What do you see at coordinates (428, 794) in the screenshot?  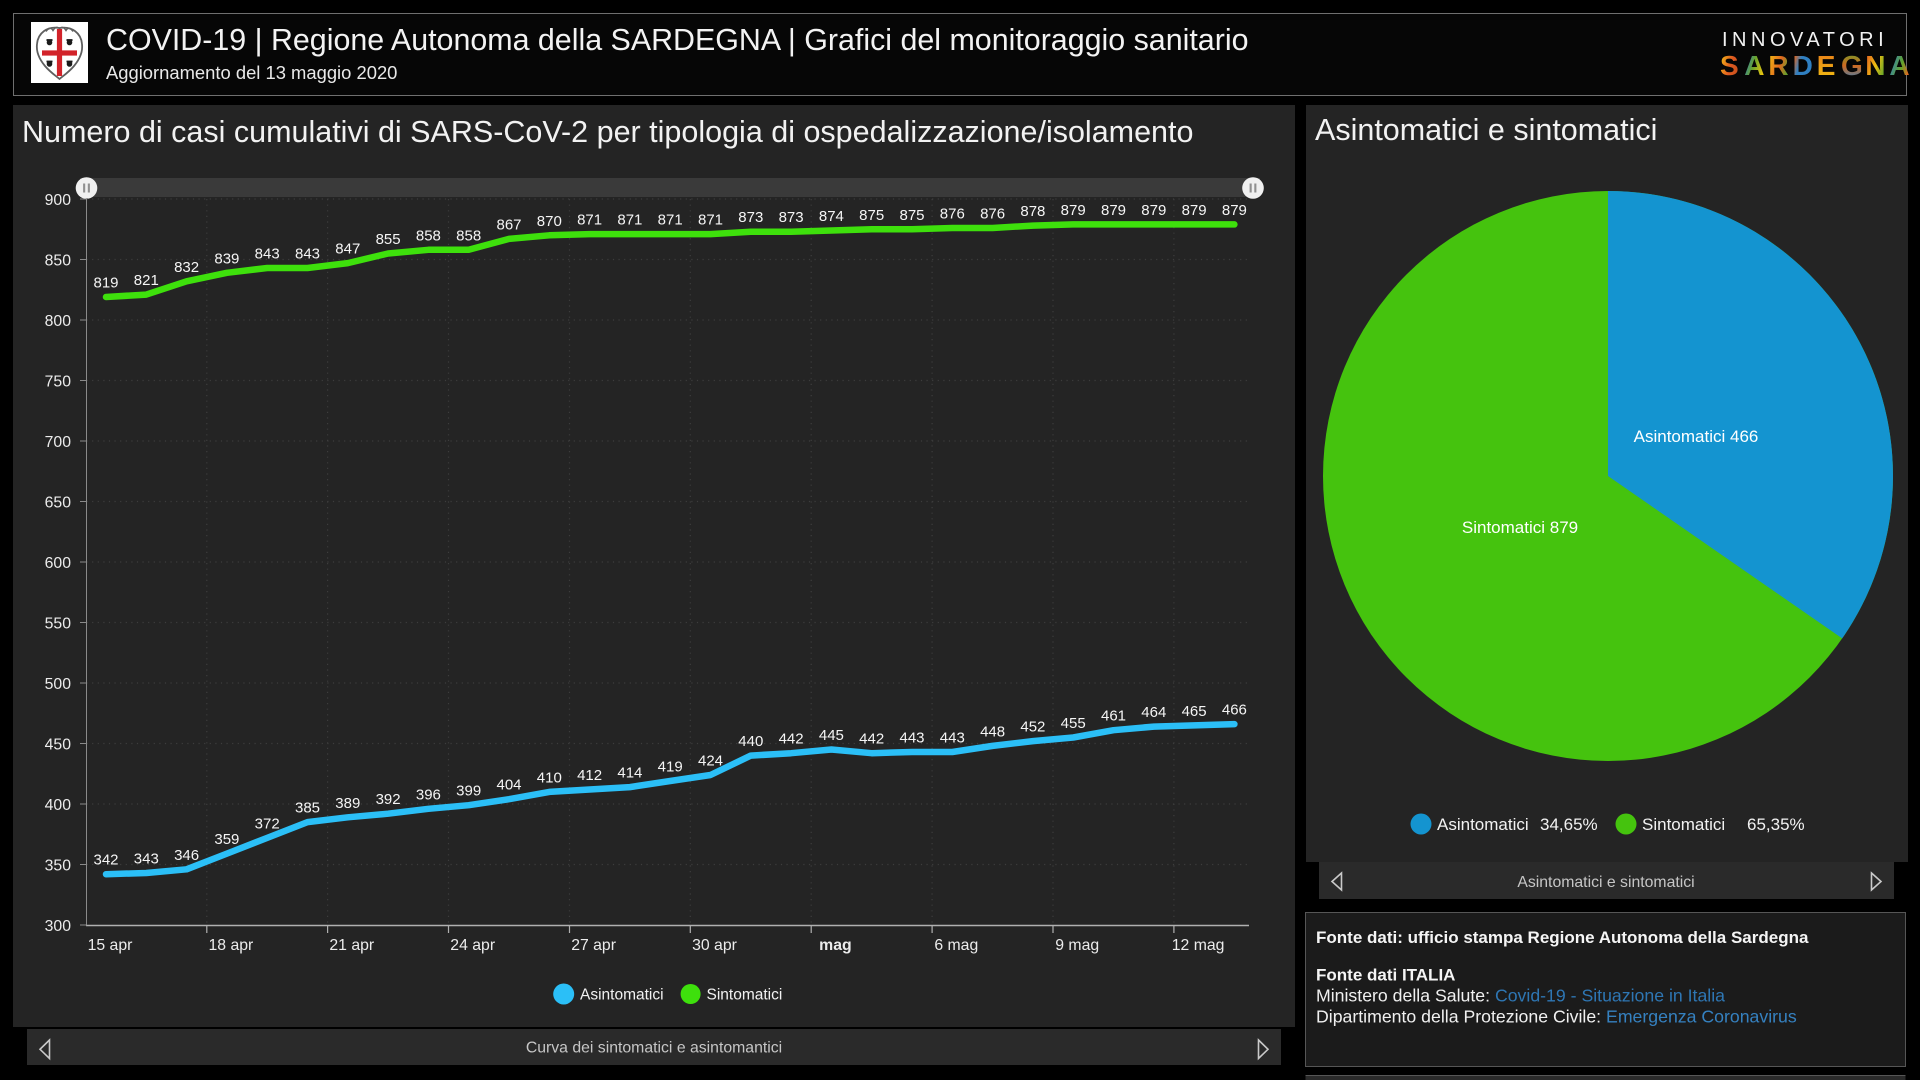 I see `svg-text: 396` at bounding box center [428, 794].